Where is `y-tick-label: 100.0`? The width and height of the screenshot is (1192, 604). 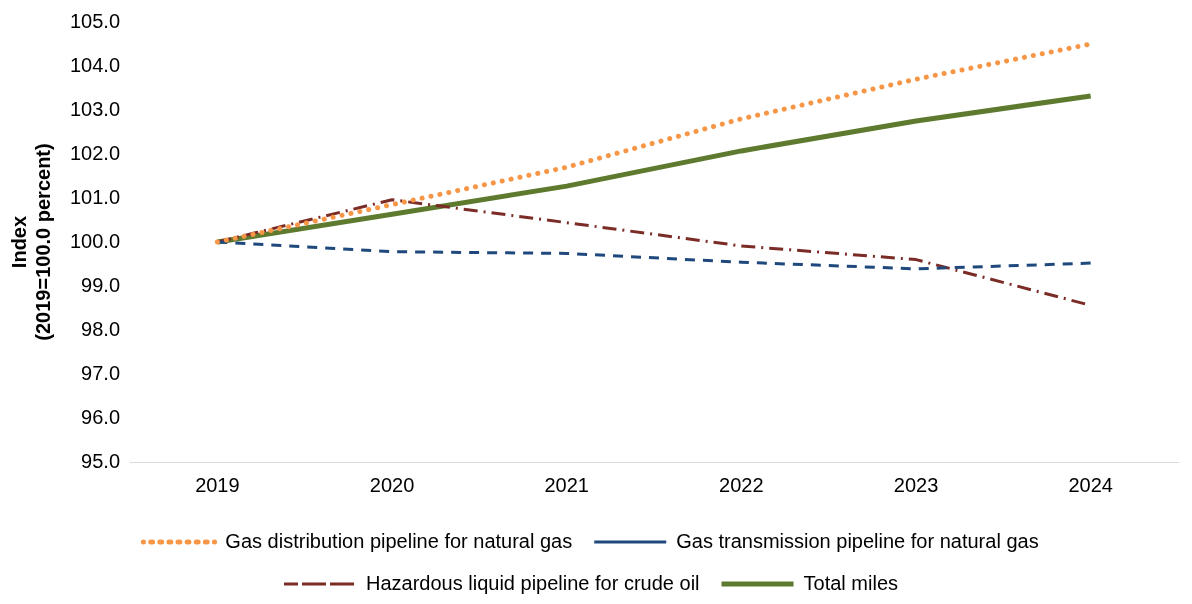
y-tick-label: 100.0 is located at coordinates (95, 240).